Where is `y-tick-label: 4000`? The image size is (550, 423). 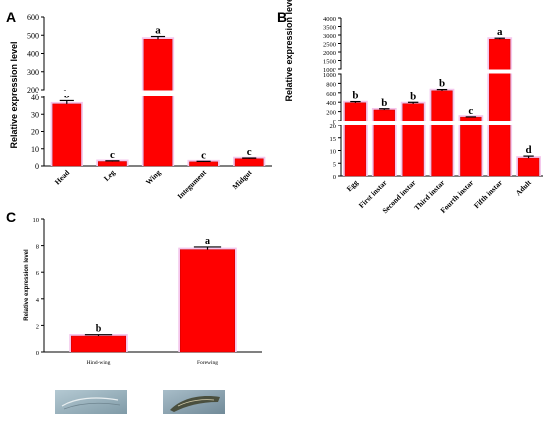
y-tick-label: 4000 is located at coordinates (329, 19).